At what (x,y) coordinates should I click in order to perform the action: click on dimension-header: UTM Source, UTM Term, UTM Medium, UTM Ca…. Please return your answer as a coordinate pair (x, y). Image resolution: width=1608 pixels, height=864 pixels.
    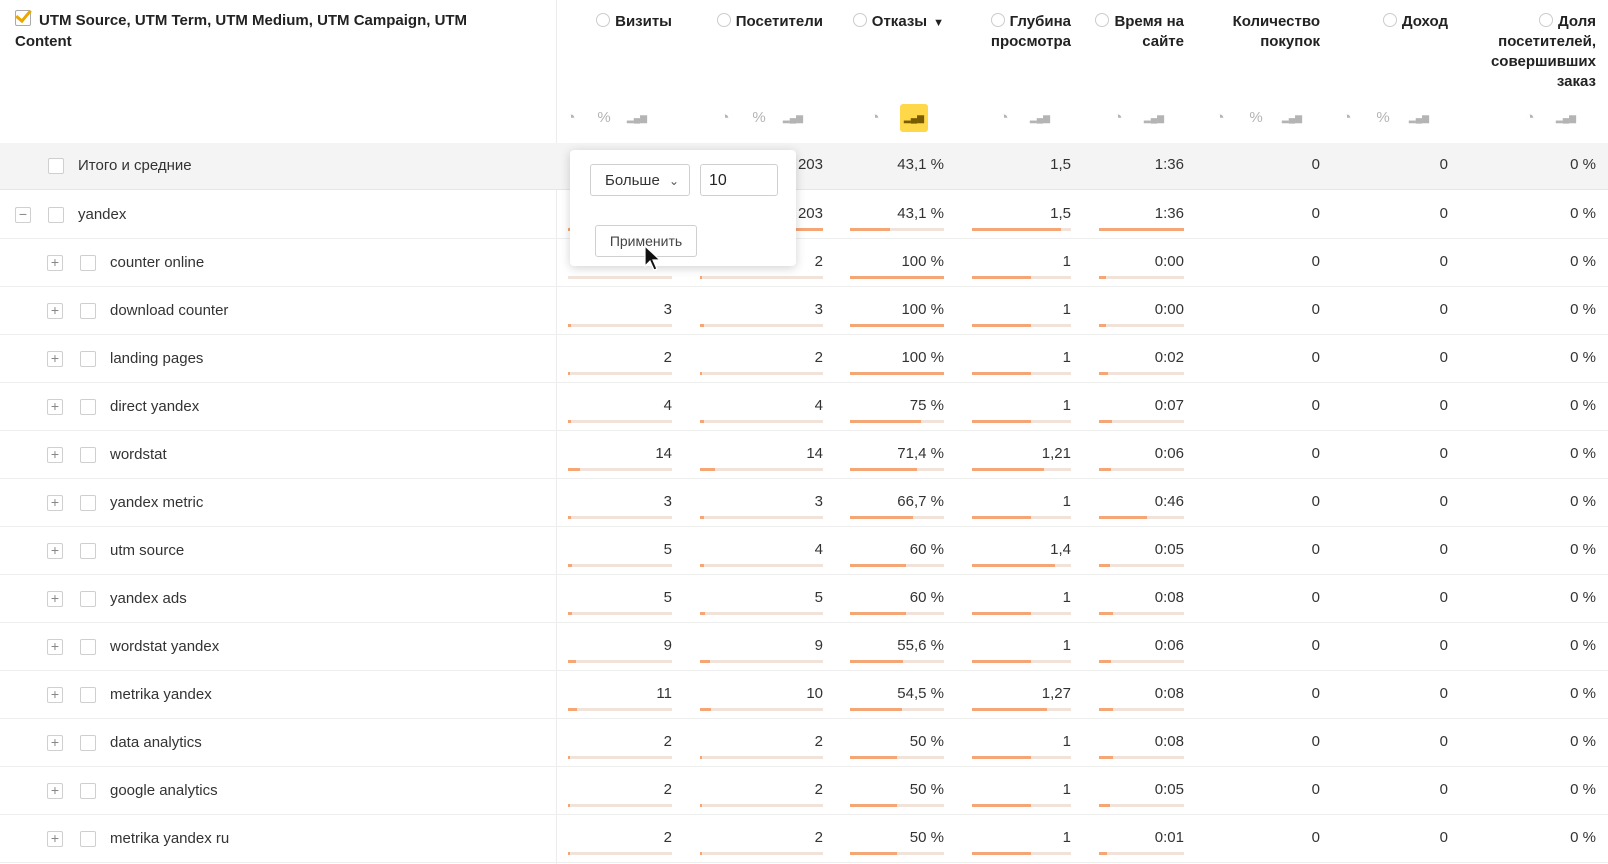
    Looking at the image, I should click on (265, 31).